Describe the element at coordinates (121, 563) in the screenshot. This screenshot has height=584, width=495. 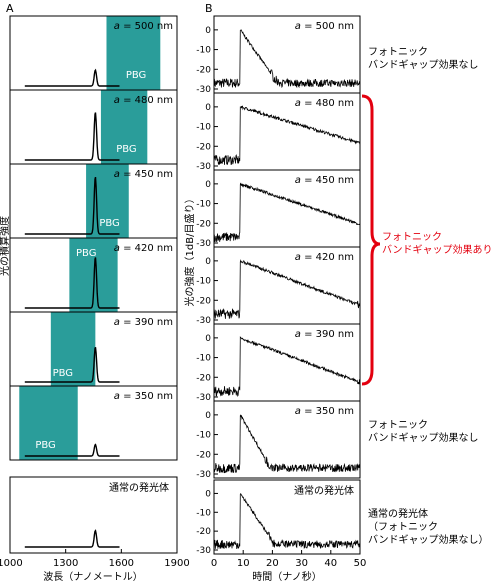
I see `x-tick-label: 1600` at that location.